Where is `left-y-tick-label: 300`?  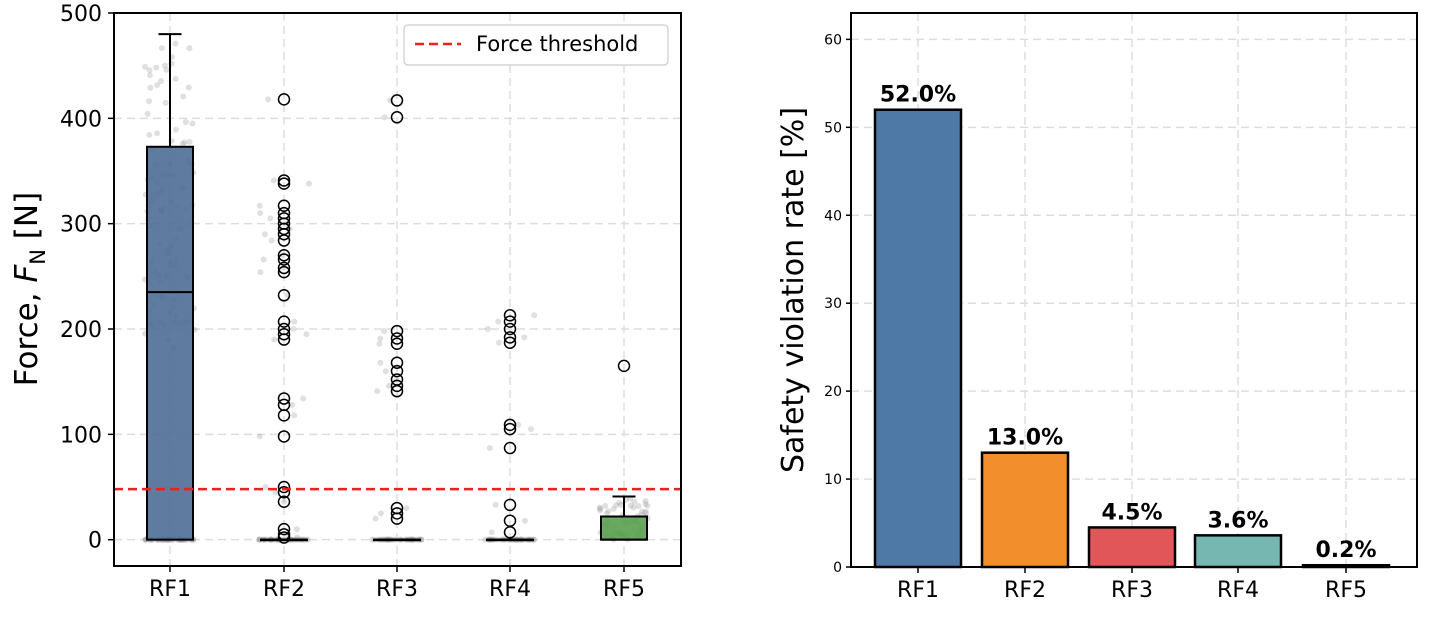
left-y-tick-label: 300 is located at coordinates (81, 225).